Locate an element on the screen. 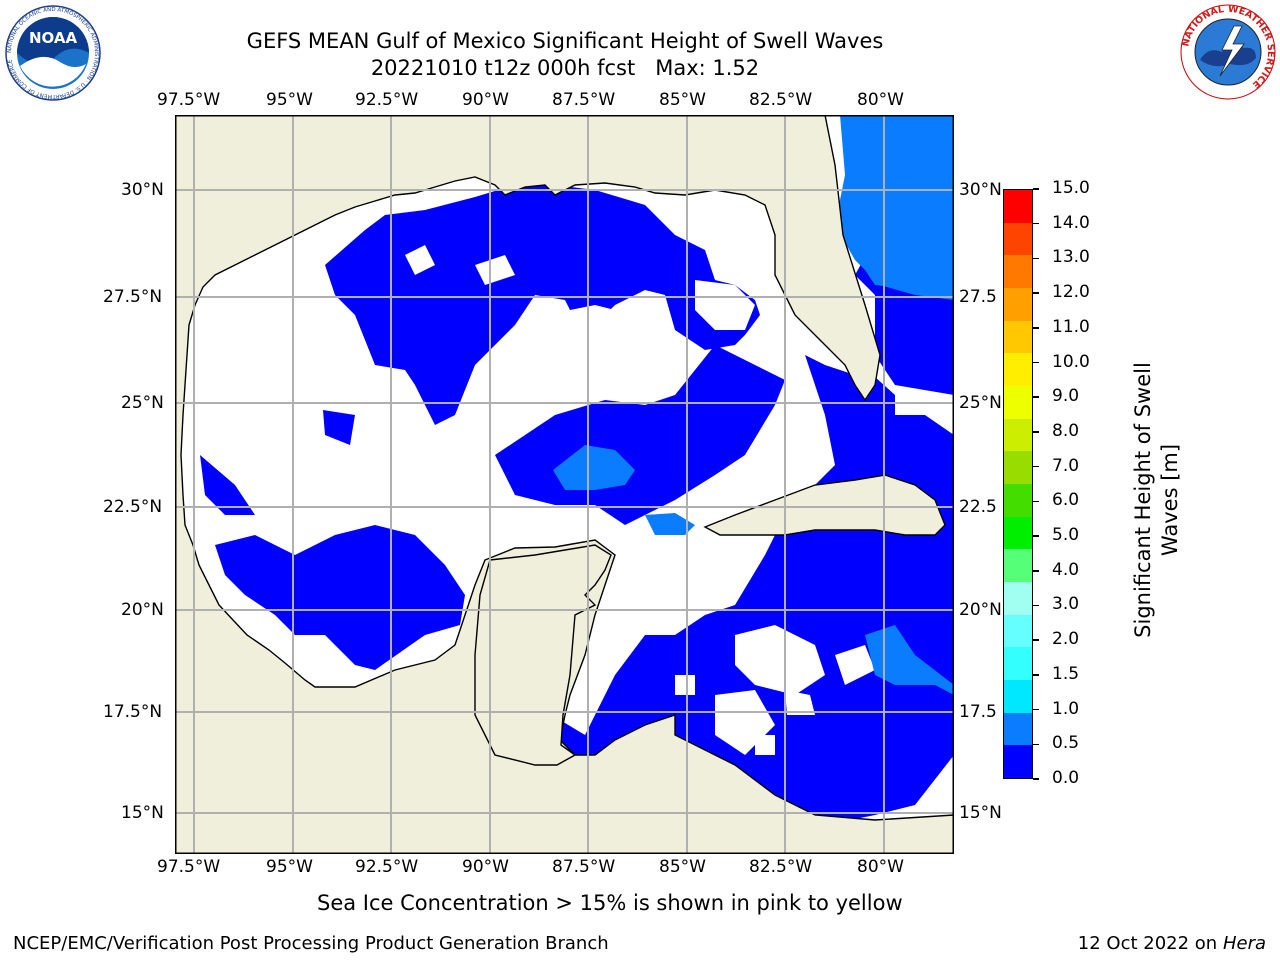 This screenshot has height=960, width=1280. colorbar-label-line1: Significant Height of Swell is located at coordinates (1143, 500).